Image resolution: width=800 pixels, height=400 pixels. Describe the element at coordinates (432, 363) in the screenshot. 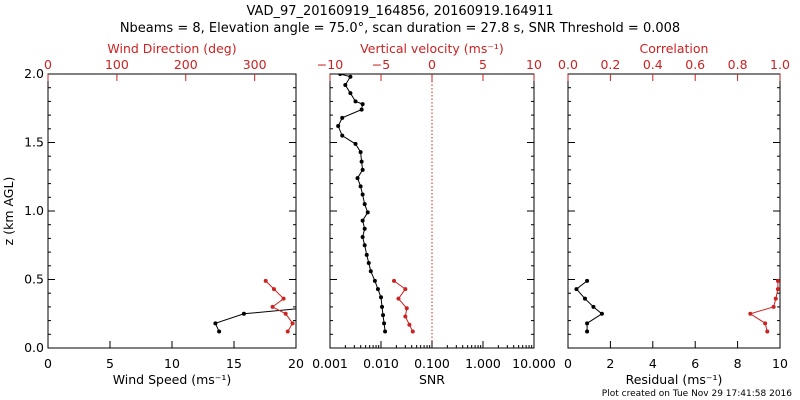

I see `x-tick-label: 0.100` at that location.